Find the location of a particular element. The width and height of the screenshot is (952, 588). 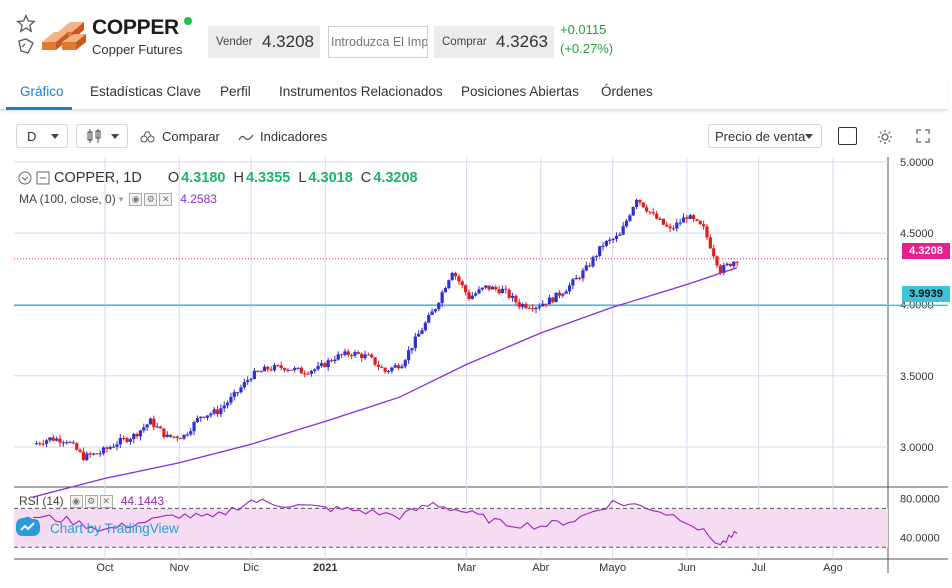

legend-open-key: O is located at coordinates (173, 178).